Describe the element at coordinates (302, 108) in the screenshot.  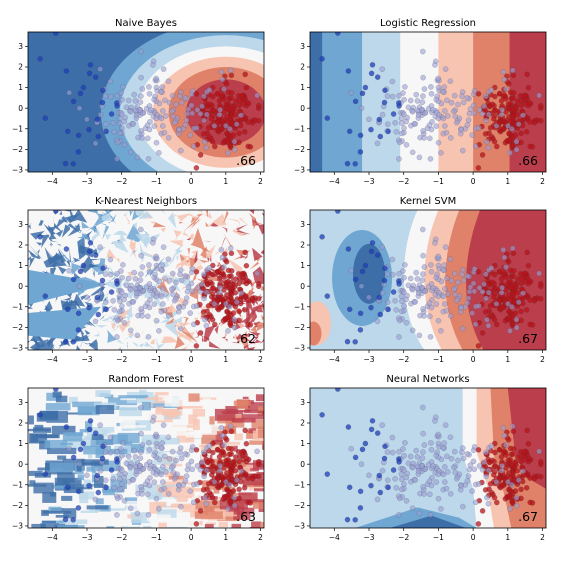
I see `y-tick-label: 0` at that location.